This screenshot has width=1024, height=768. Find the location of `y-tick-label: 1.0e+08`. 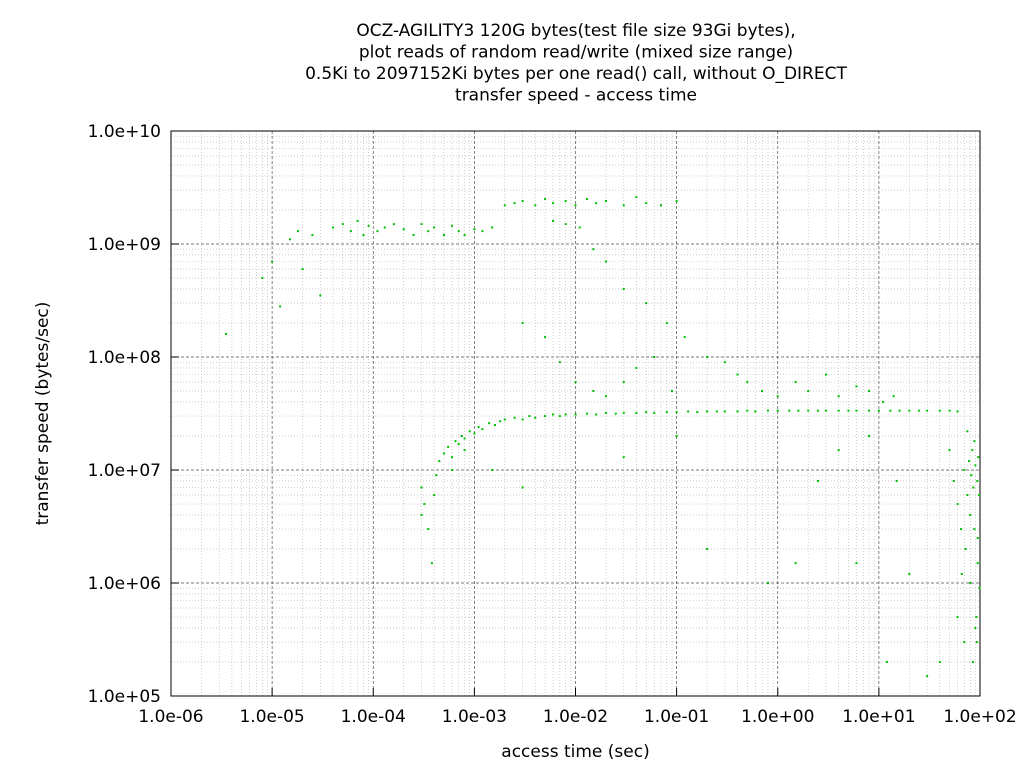

y-tick-label: 1.0e+08 is located at coordinates (124, 358).